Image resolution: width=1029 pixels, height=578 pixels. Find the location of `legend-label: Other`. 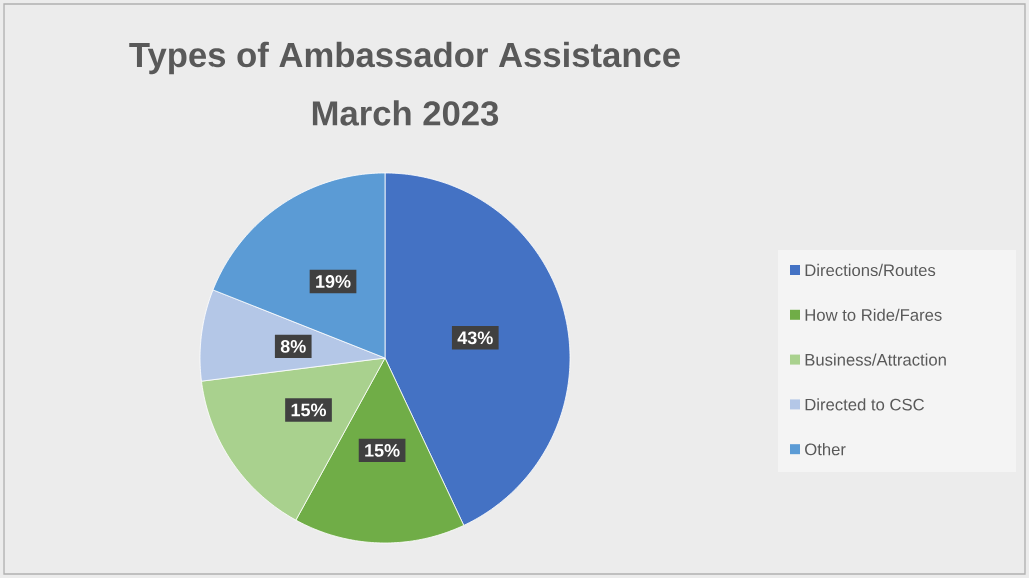

legend-label: Other is located at coordinates (825, 449).